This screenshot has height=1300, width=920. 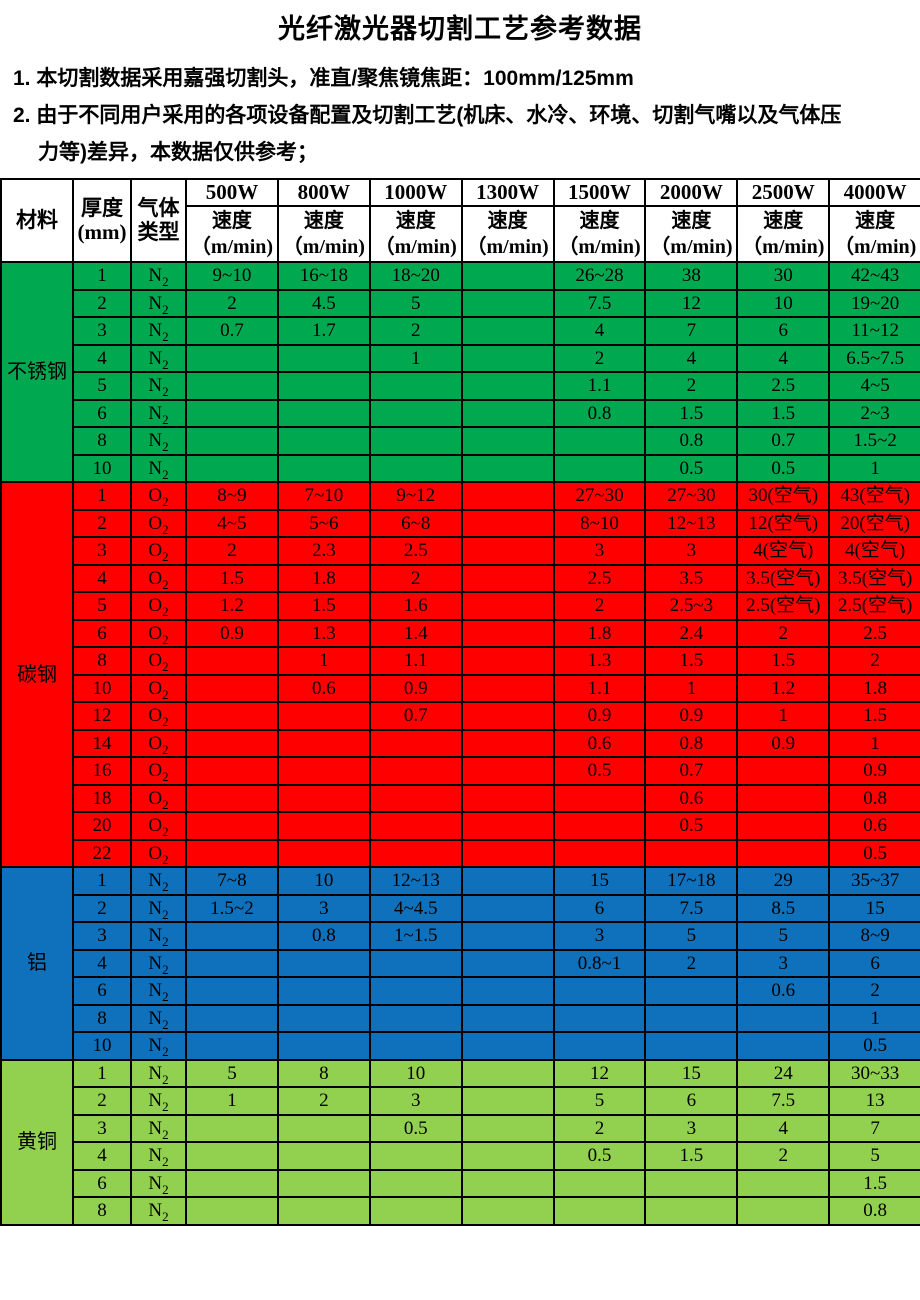 What do you see at coordinates (783, 234) in the screenshot?
I see `header-speed-unit-6: 速度 （m/min)` at bounding box center [783, 234].